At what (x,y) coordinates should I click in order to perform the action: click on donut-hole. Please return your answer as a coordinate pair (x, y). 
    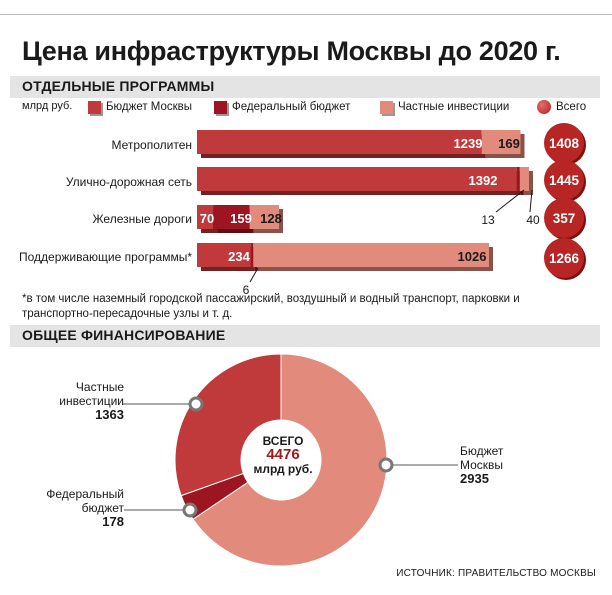
    Looking at the image, I should click on (281, 460).